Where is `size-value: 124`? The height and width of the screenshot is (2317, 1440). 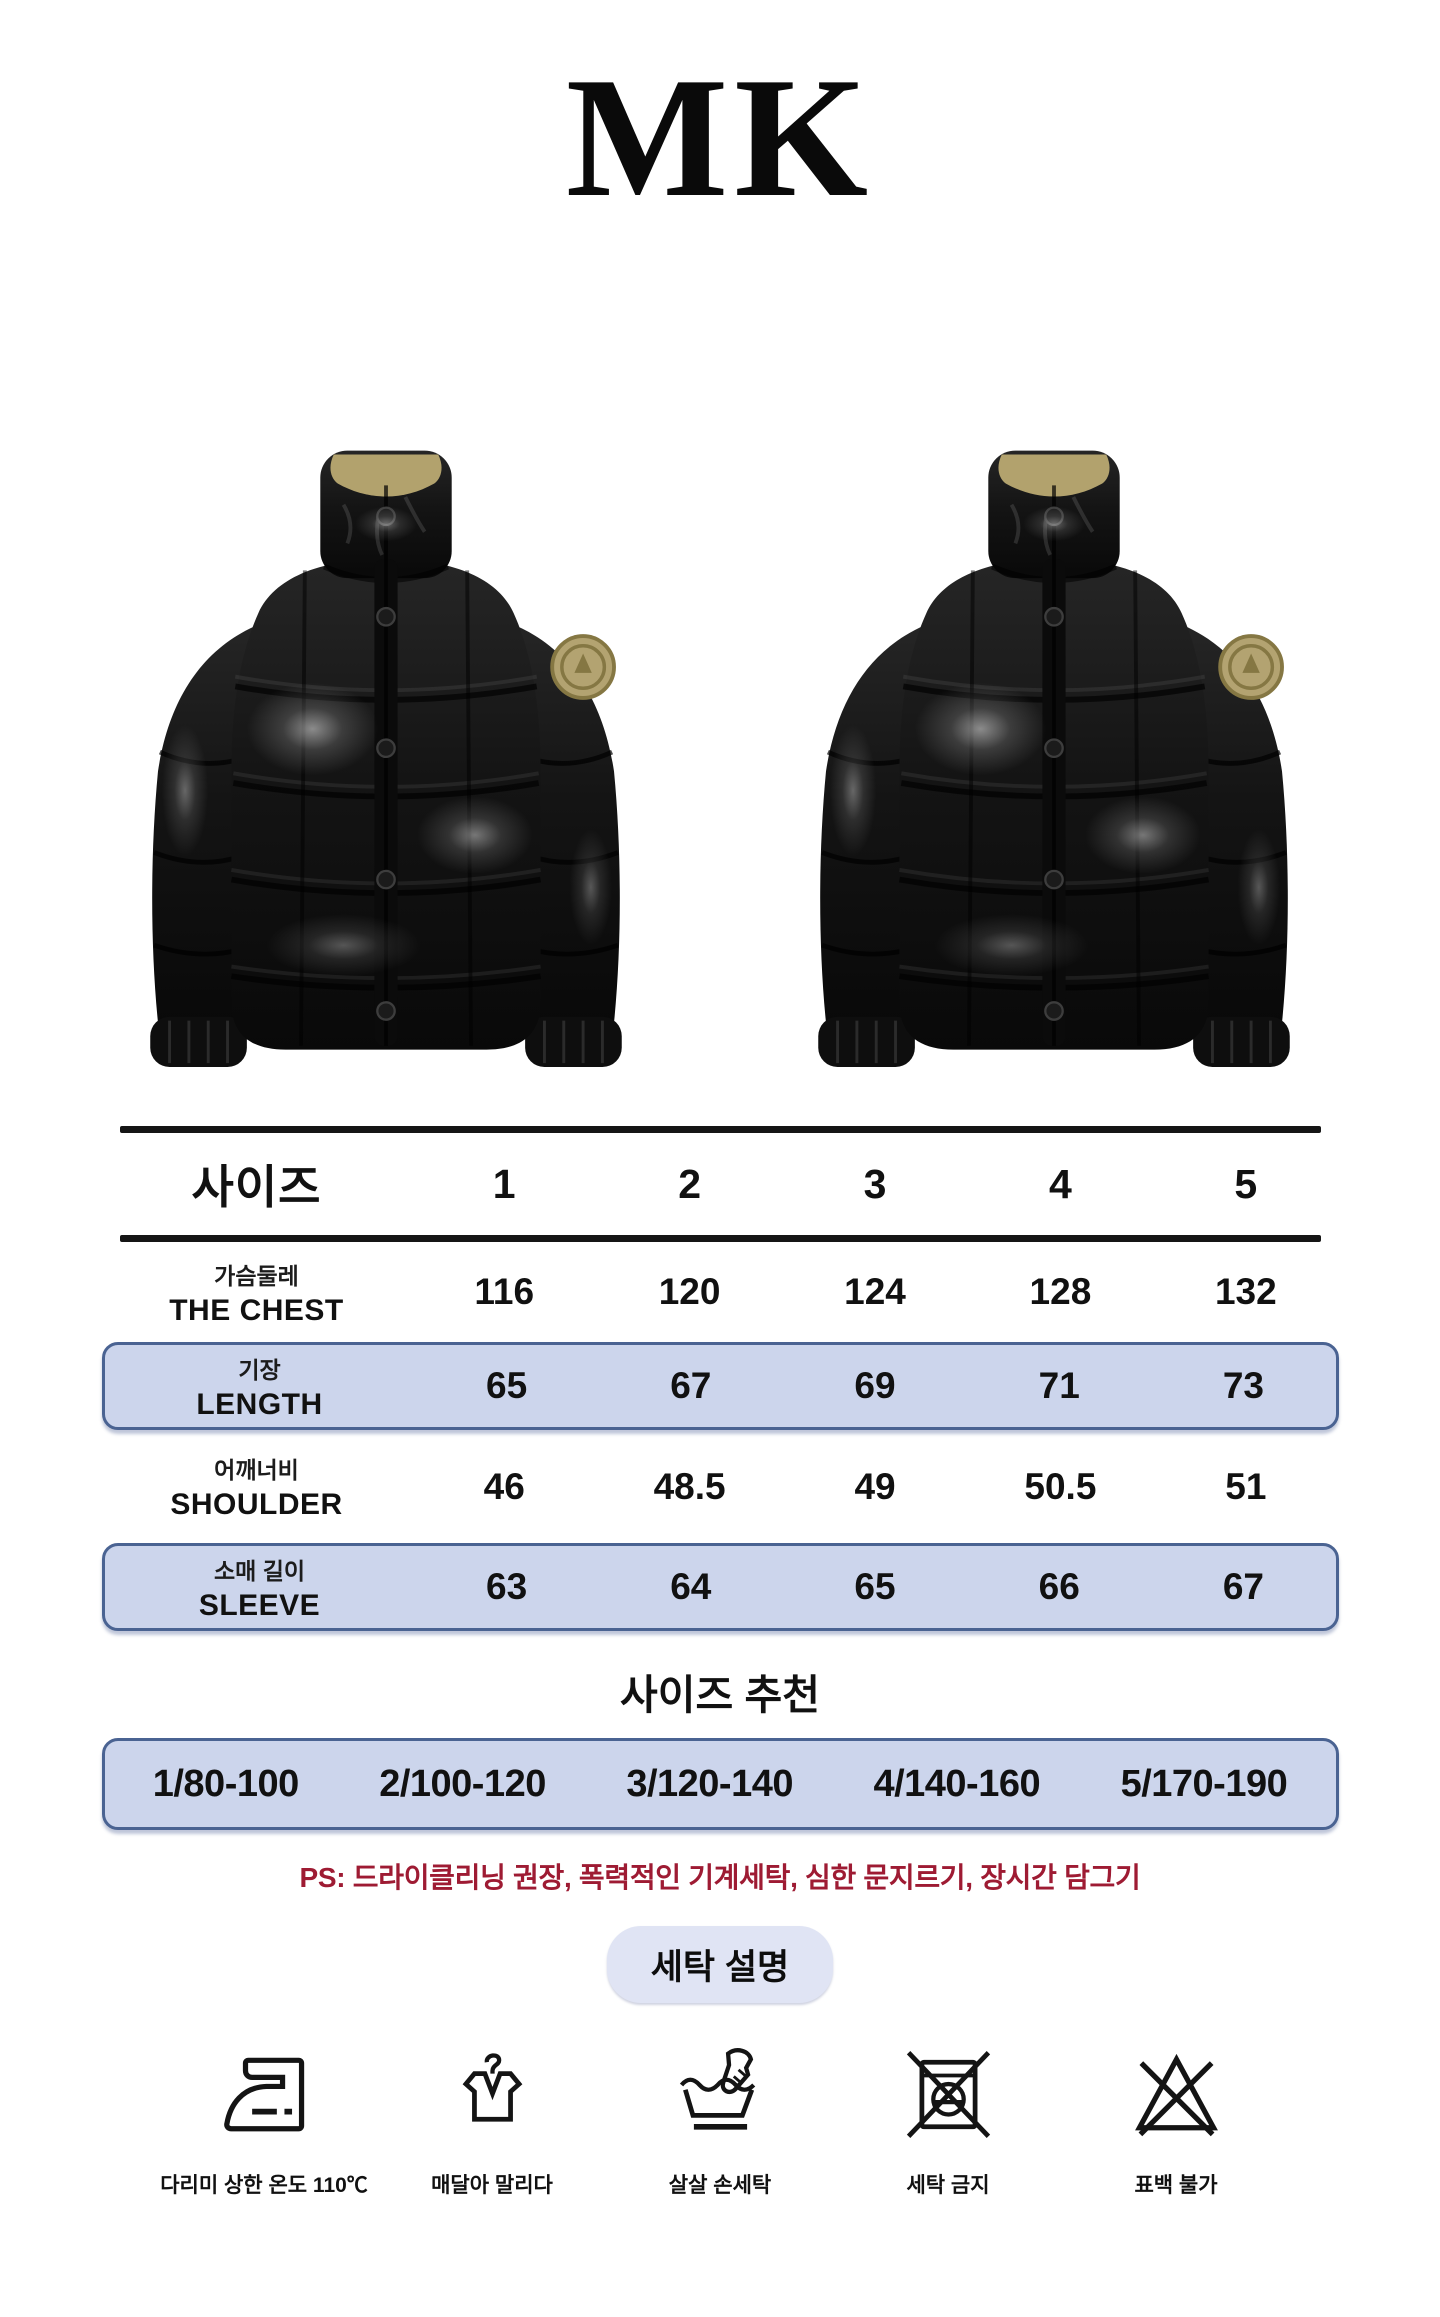
size-value: 124 is located at coordinates (875, 1291).